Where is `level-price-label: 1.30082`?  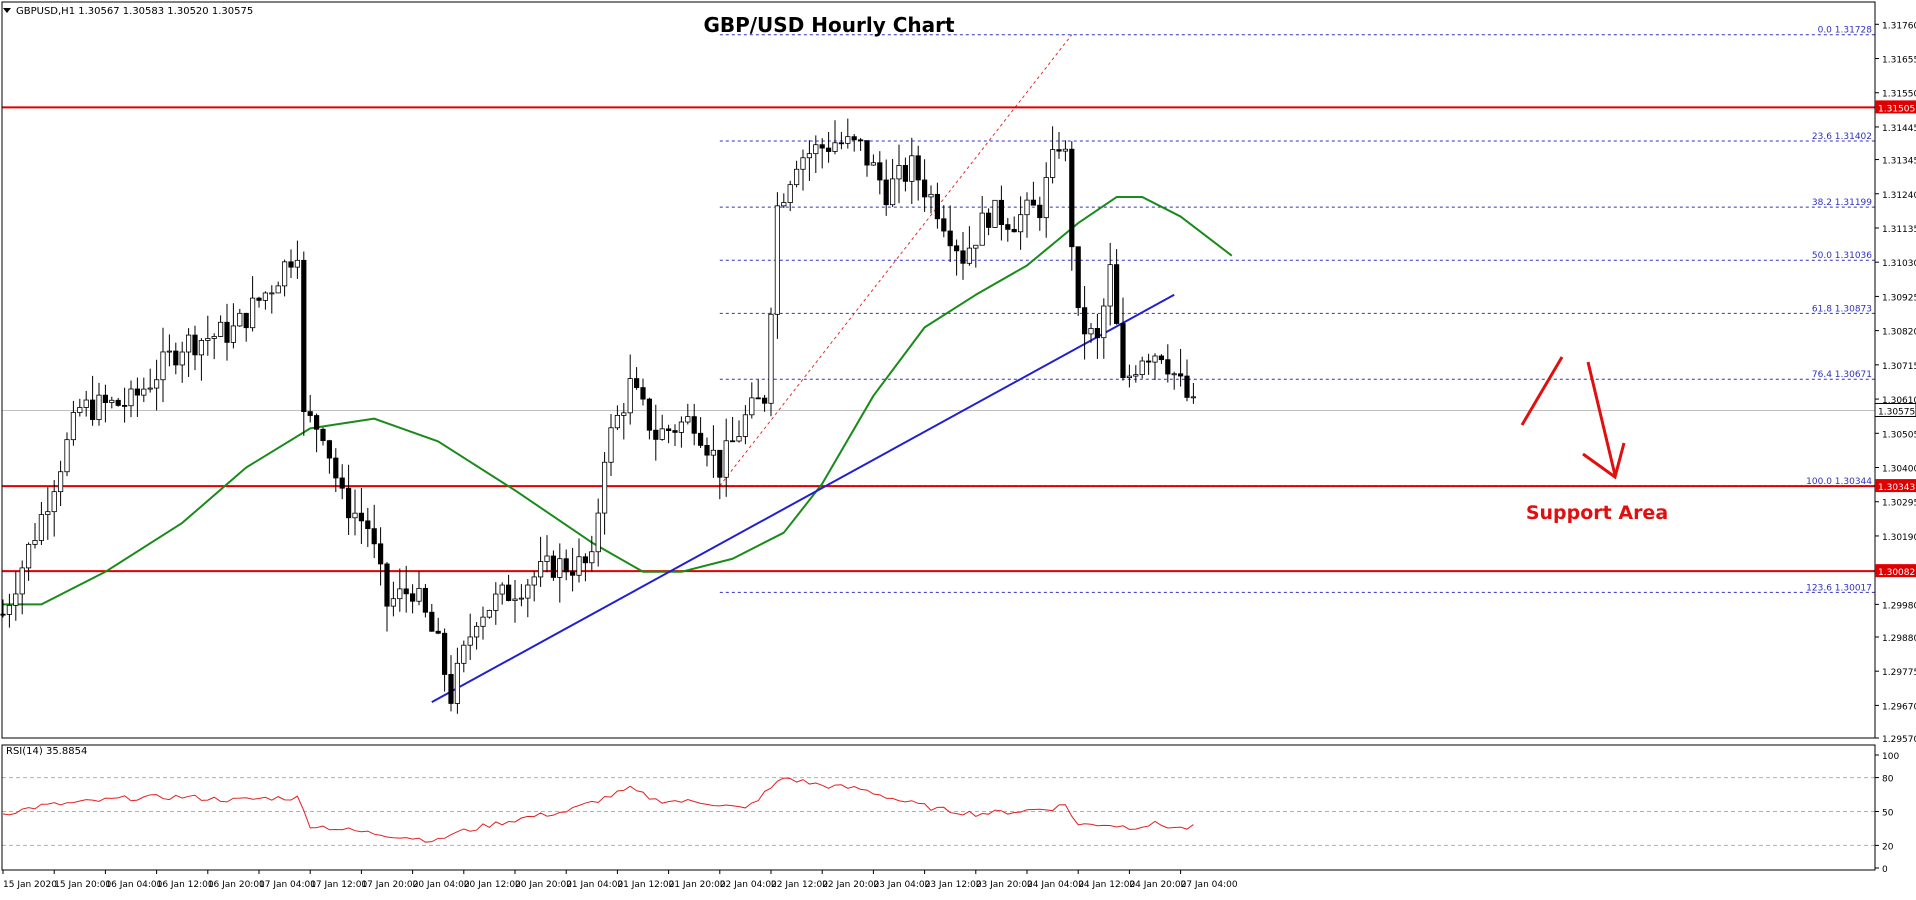 level-price-label: 1.30082 is located at coordinates (1896, 573).